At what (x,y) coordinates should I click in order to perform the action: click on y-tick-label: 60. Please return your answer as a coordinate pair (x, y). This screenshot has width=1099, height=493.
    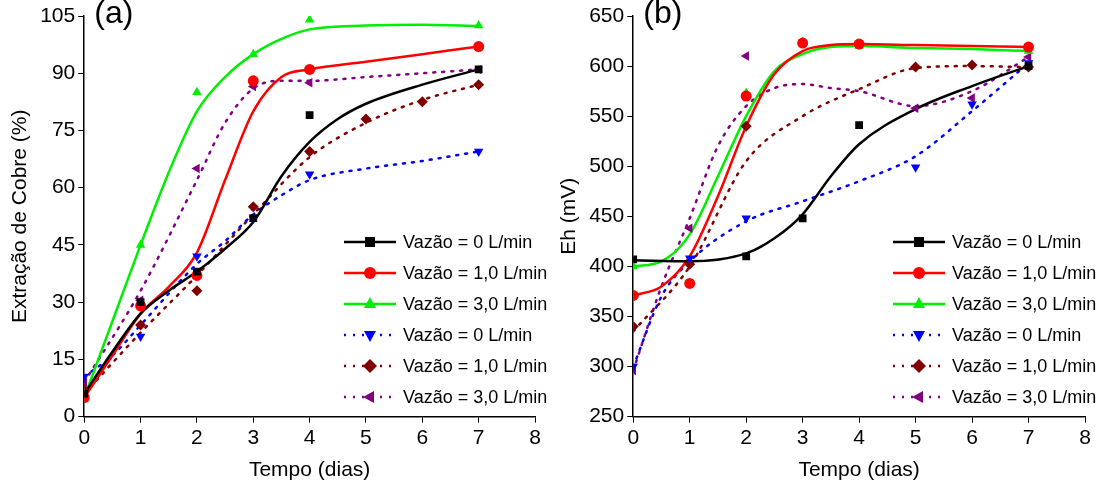
    Looking at the image, I should click on (63, 186).